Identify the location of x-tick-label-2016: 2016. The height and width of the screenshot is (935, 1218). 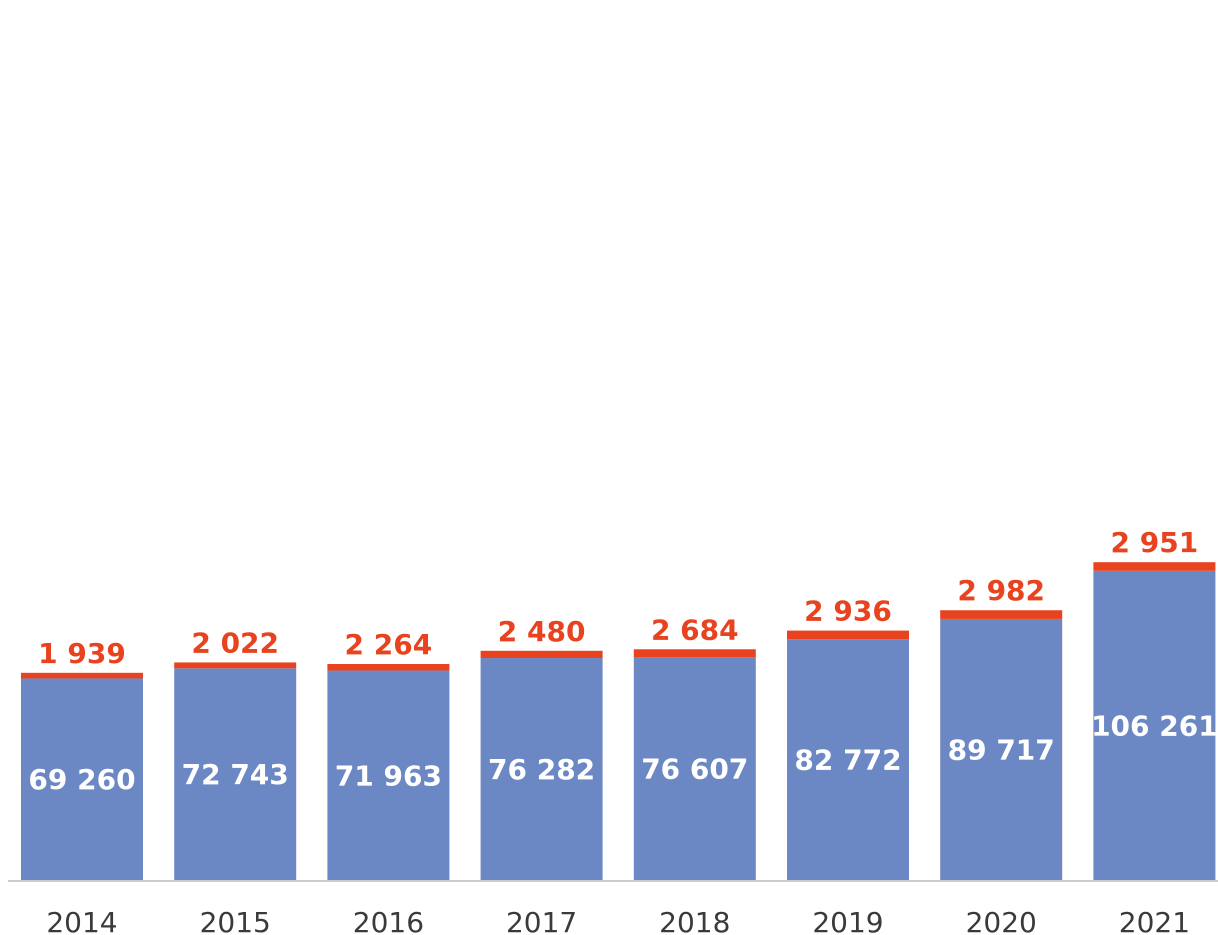
(388, 920).